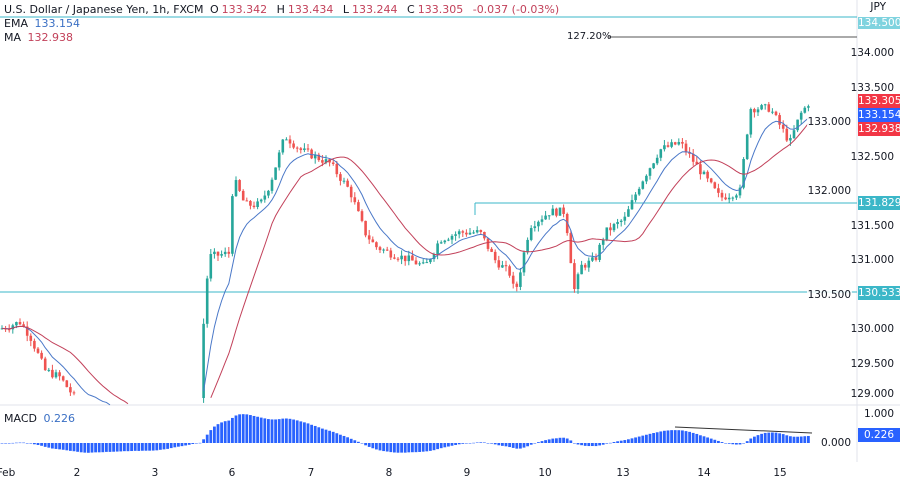 The width and height of the screenshot is (900, 481). I want to click on last-price-tag: 133.305, so click(879, 101).